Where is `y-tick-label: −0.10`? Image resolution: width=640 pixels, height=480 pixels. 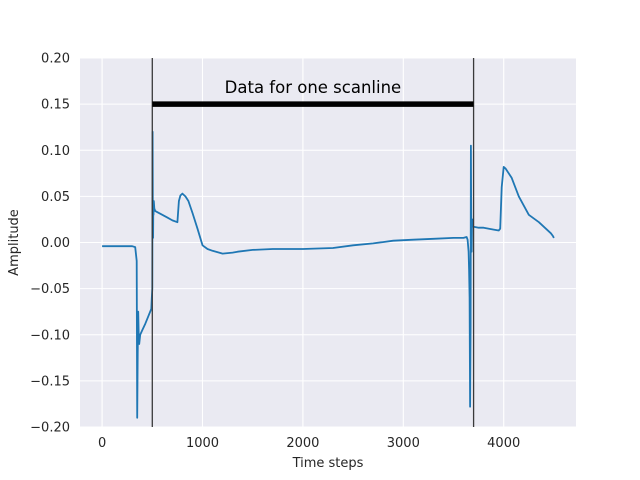
y-tick-label: −0.10 is located at coordinates (50, 335).